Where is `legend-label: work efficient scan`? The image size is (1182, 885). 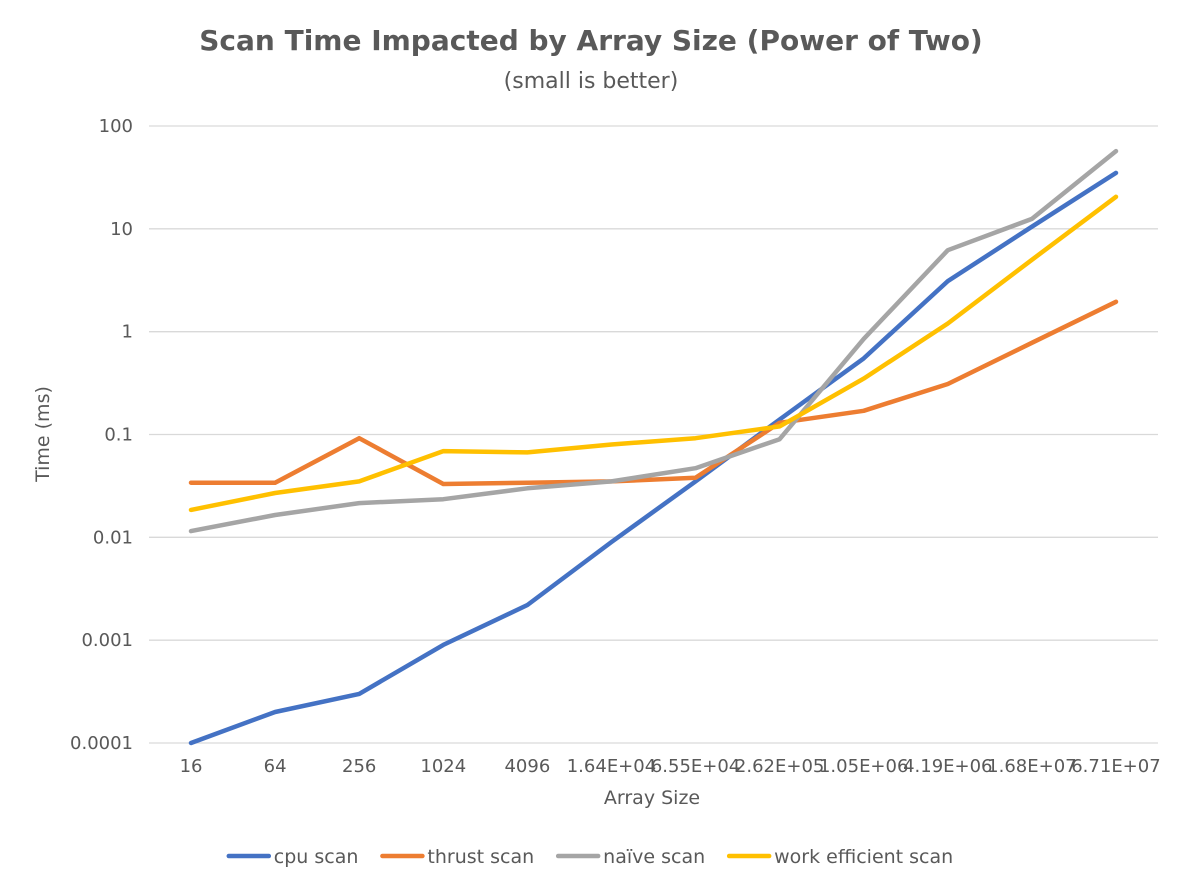 legend-label: work efficient scan is located at coordinates (863, 857).